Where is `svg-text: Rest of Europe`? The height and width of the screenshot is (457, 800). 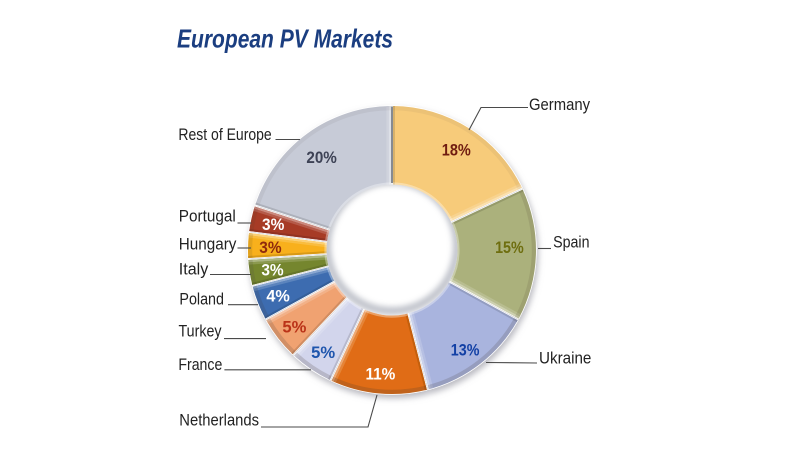 svg-text: Rest of Europe is located at coordinates (224, 134).